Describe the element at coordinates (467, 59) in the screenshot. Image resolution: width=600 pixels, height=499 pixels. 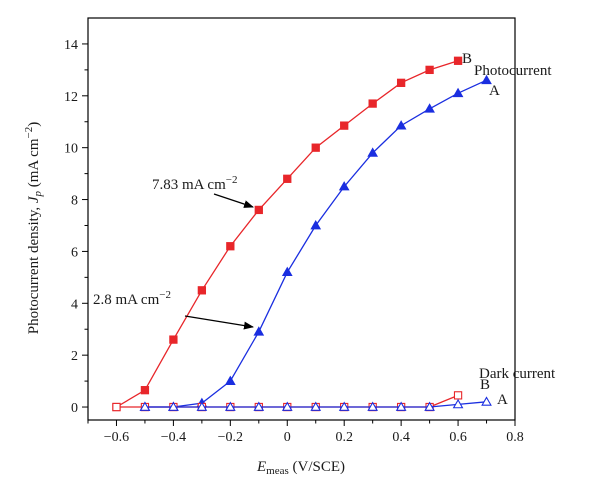
I see `label-photocurrent-b: B` at that location.